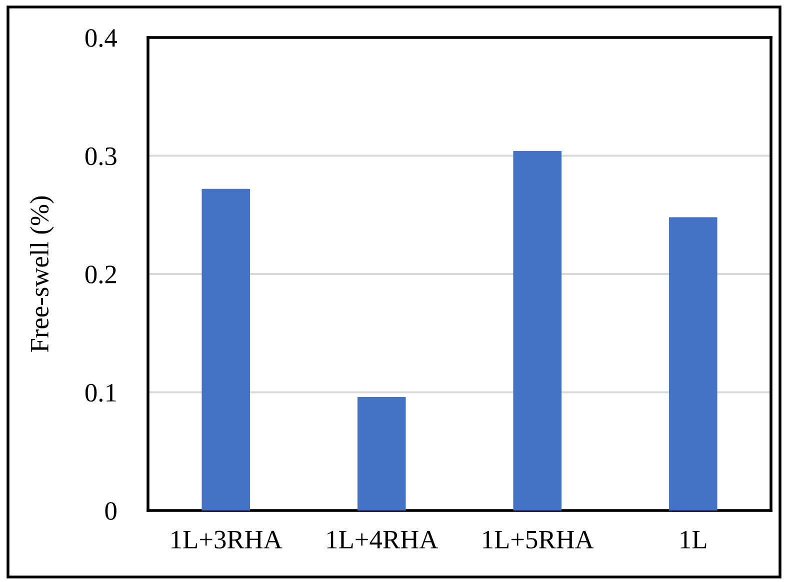  Describe the element at coordinates (227, 539) in the screenshot. I see `x-tick-label: 1L+3RHA` at that location.